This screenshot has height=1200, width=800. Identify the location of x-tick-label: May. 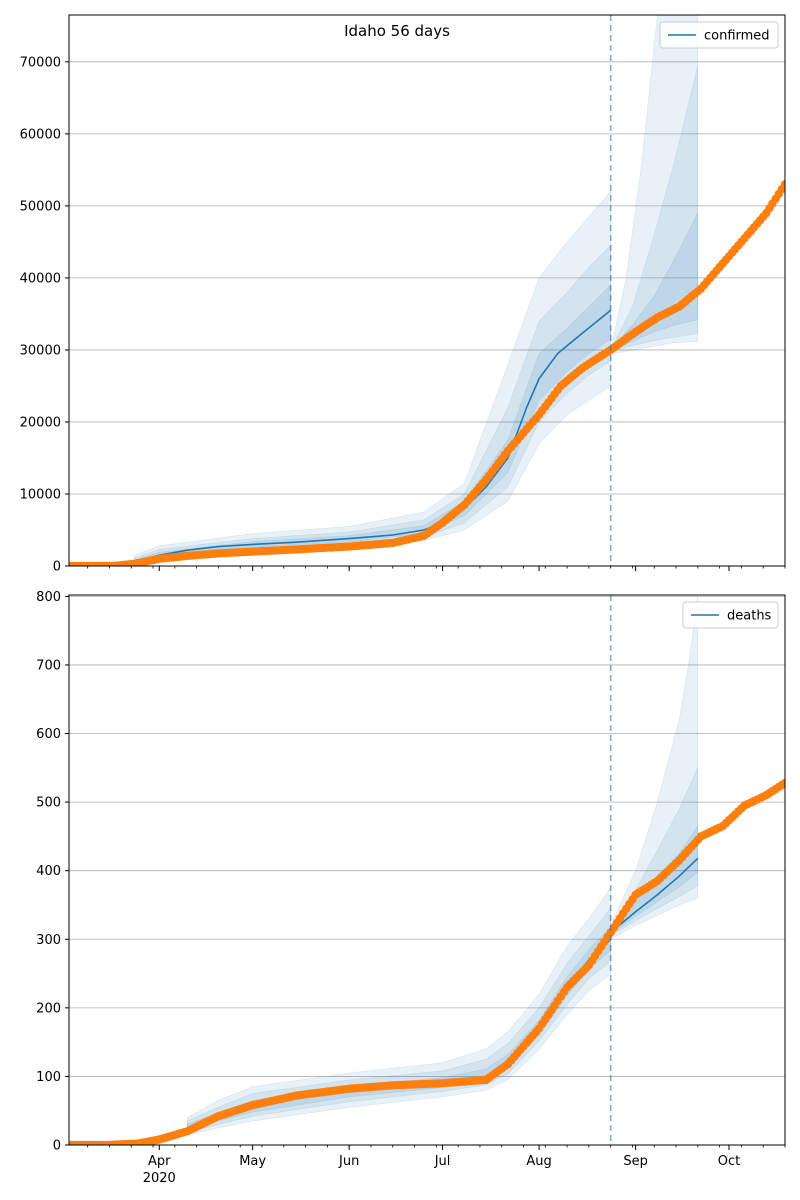
(252, 1161).